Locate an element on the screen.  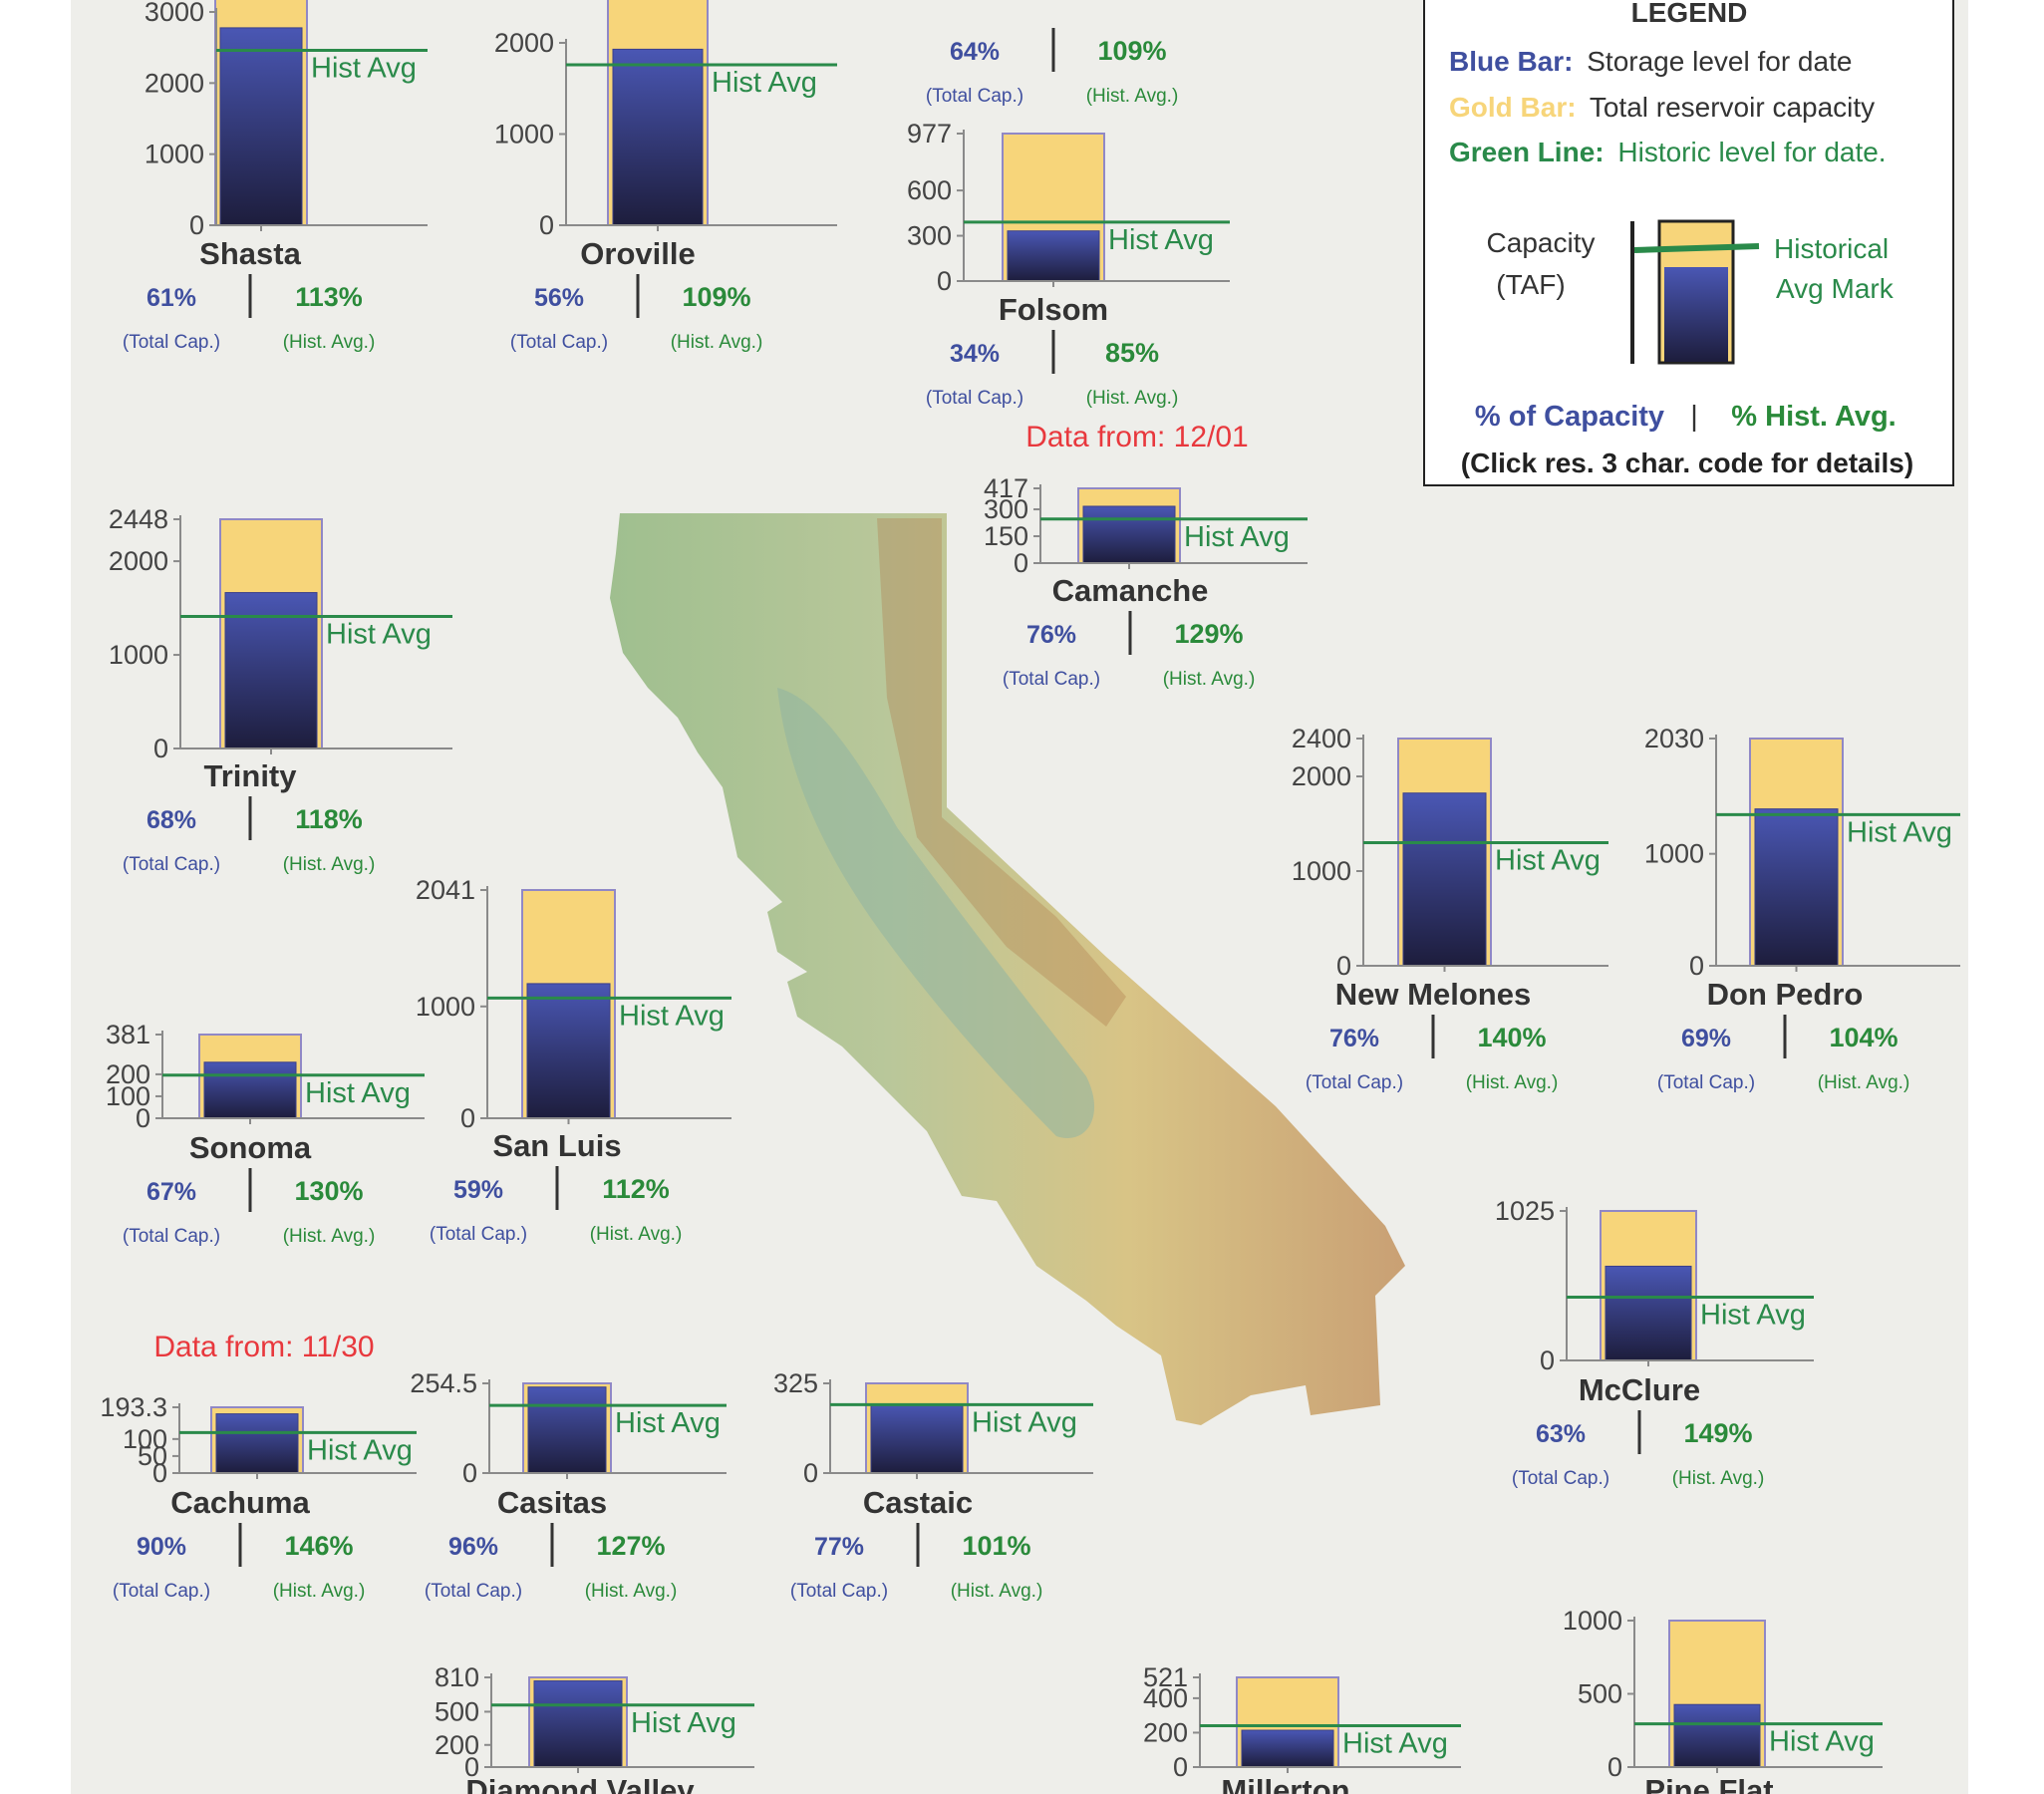
sonoma-pct-capacity: 67% is located at coordinates (171, 1192).